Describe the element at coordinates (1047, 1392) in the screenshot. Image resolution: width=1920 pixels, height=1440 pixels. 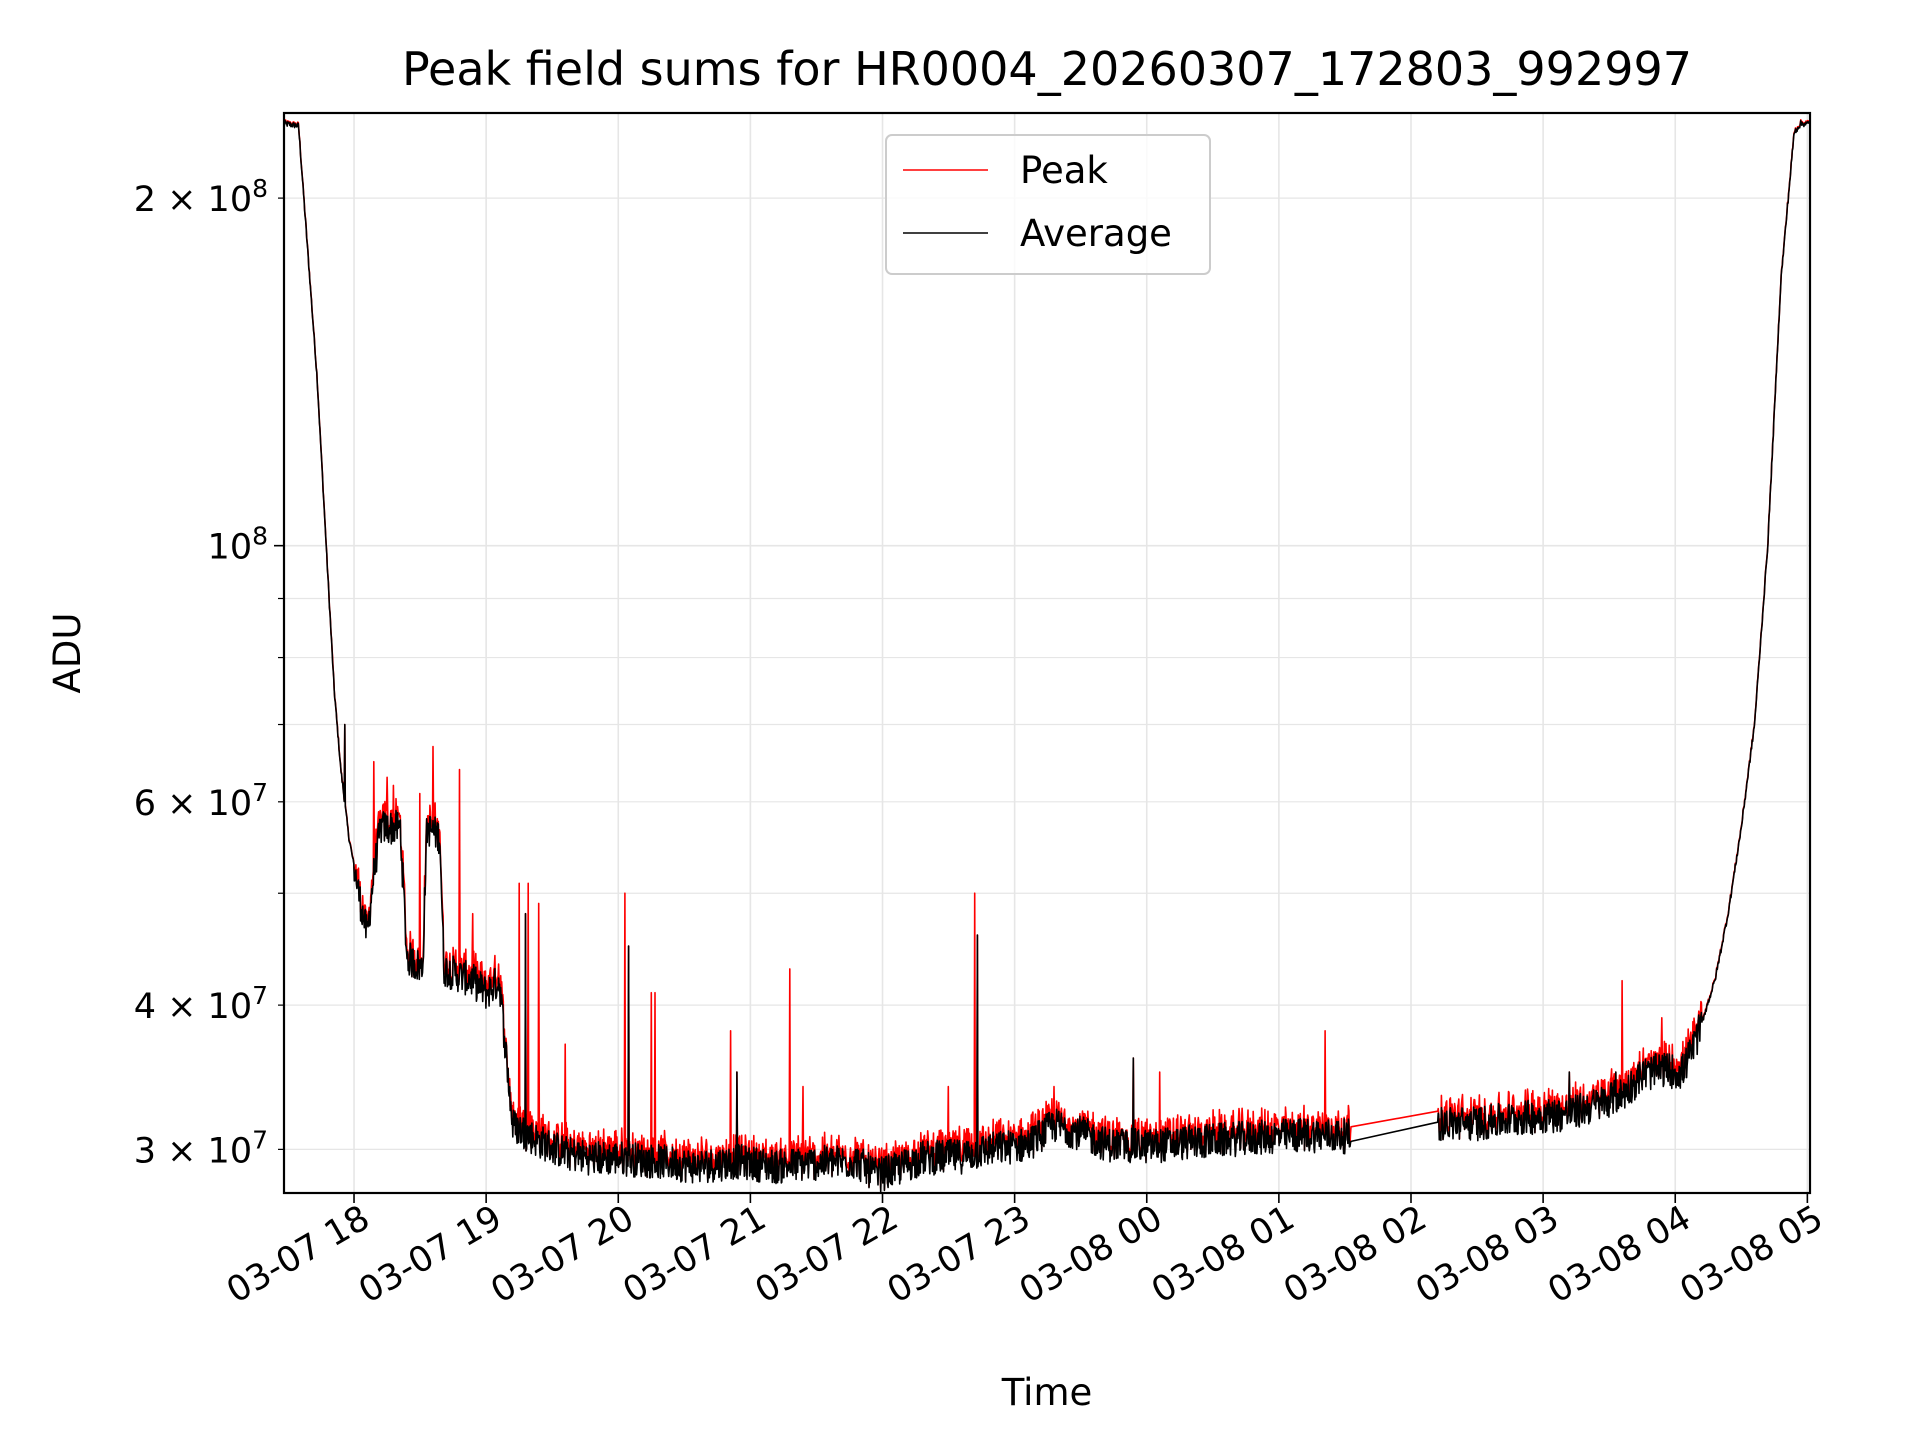
I see `x-axis-label: Time` at that location.